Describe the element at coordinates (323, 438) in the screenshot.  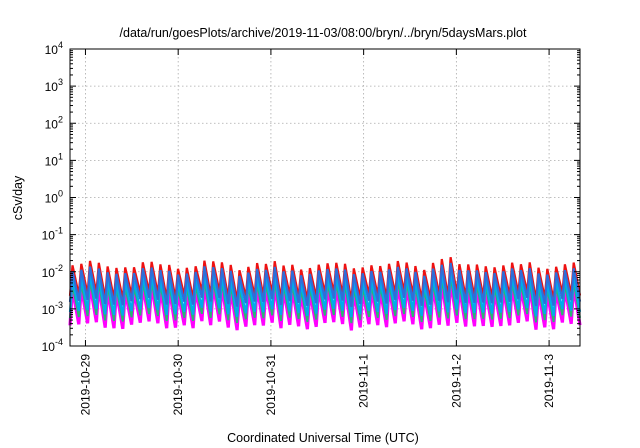
I see `x-axis-label: Coordinated Universal Time (UTC)` at that location.